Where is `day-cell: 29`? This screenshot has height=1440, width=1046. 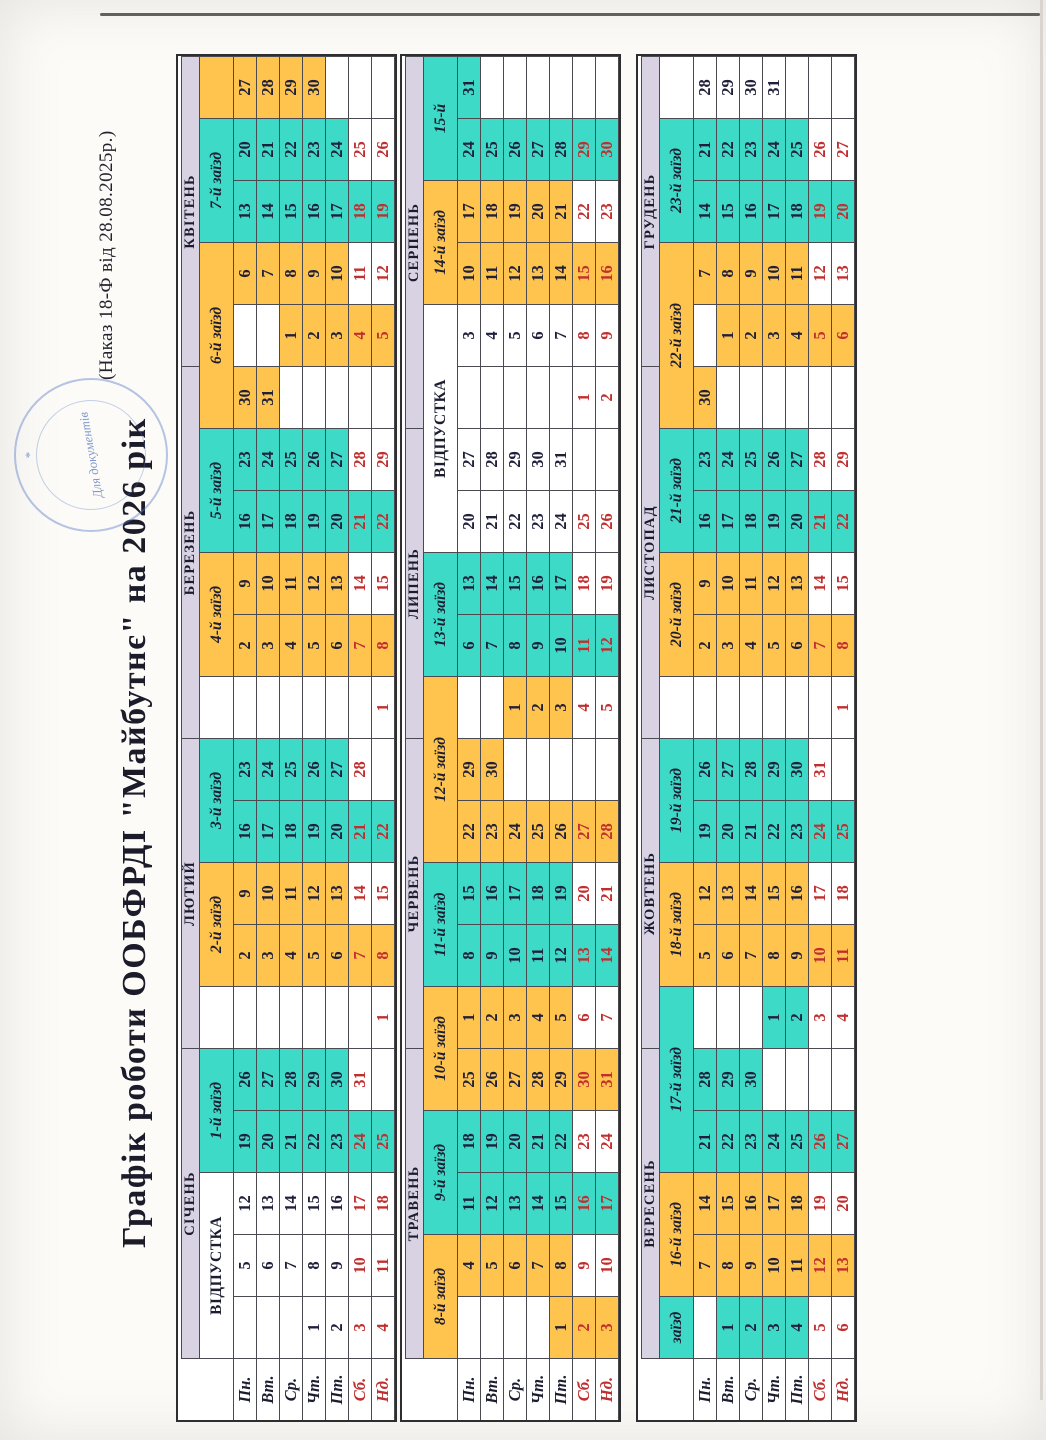
day-cell: 29 is located at coordinates (561, 1079).